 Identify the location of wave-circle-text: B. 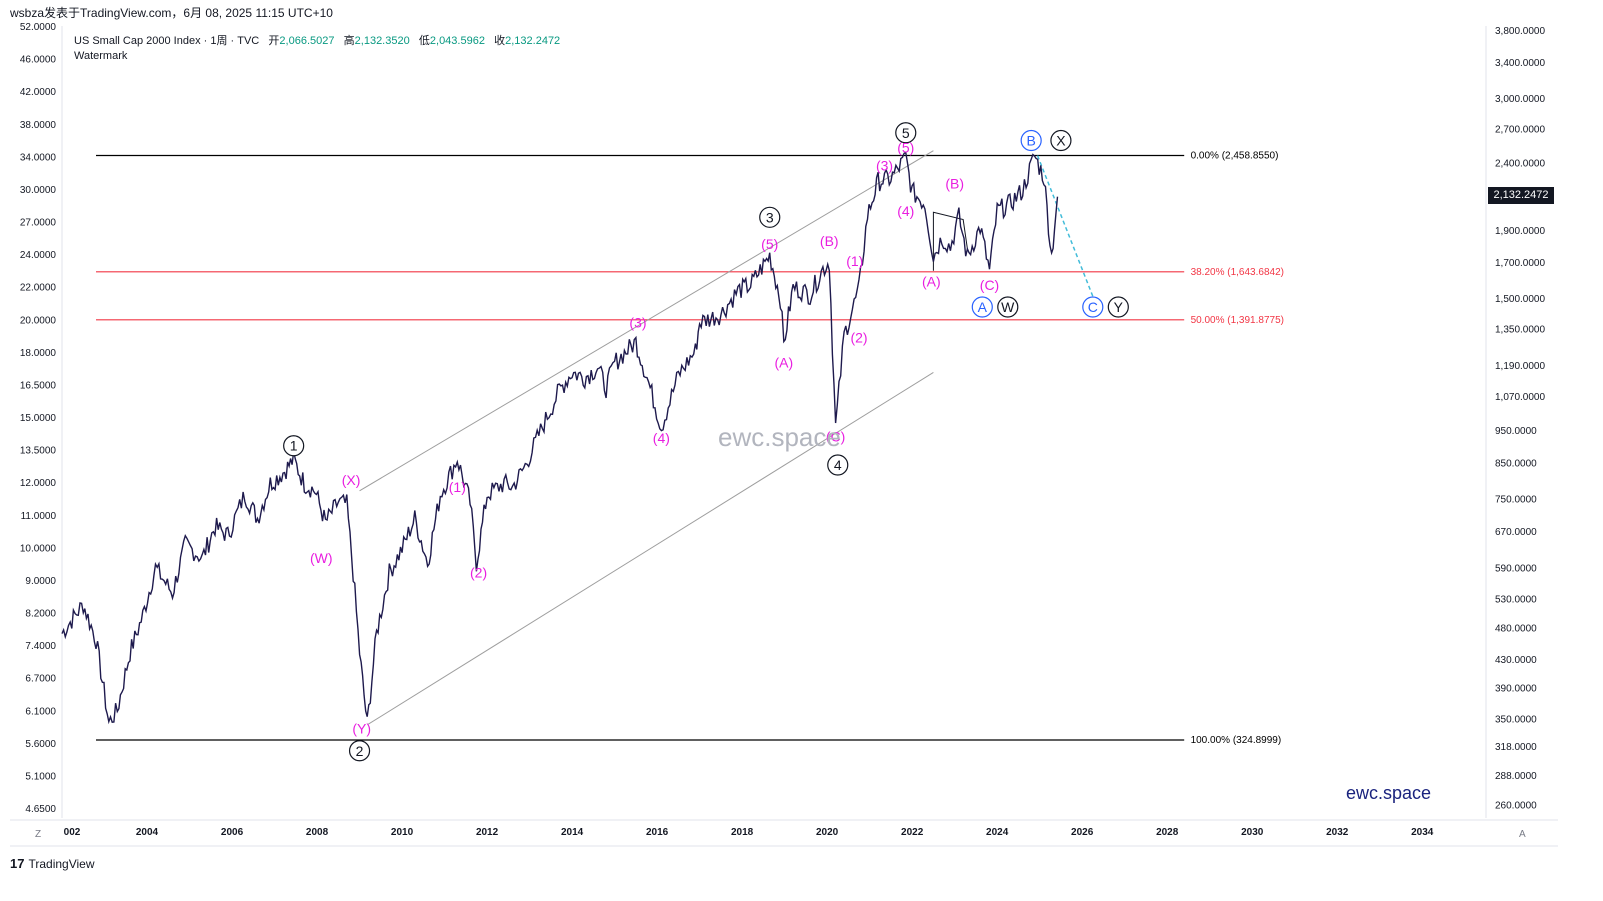
(1030, 140).